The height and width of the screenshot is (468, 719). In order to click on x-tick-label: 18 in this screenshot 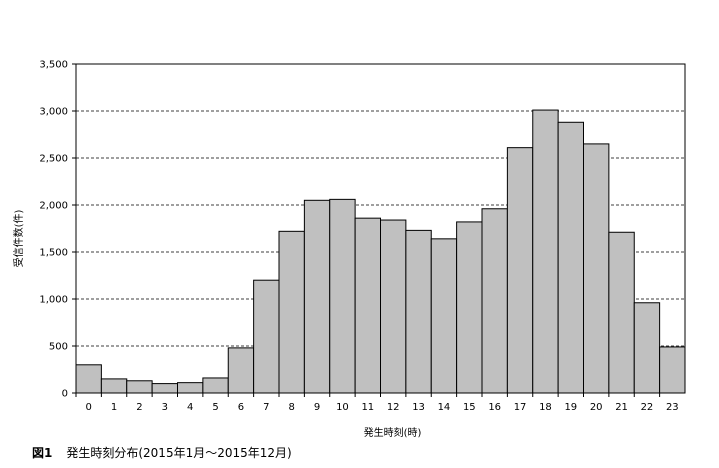, I will do `click(545, 407)`.